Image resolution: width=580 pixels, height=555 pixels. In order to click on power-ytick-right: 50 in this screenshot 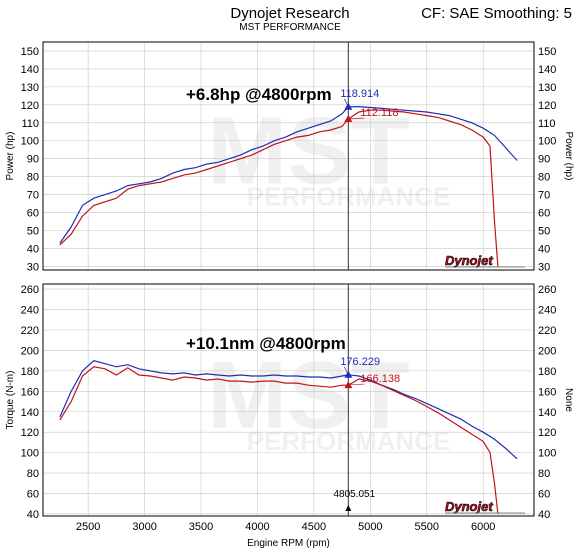, I will do `click(544, 232)`.